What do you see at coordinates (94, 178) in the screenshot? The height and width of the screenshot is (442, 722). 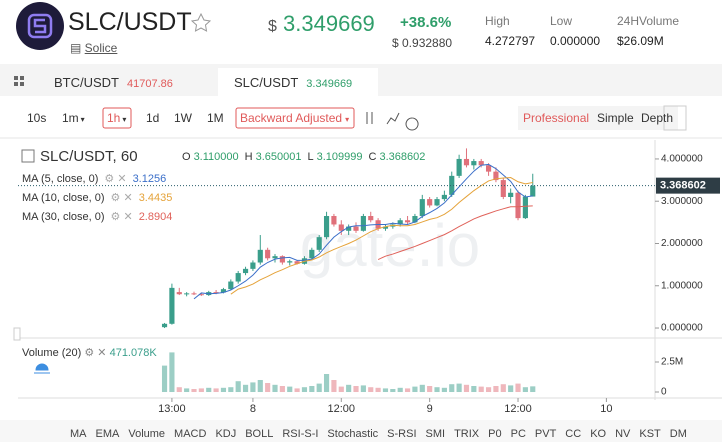 I see `ma-legend: MA (5, close, 0) ⚙ ✕ 3.1256` at bounding box center [94, 178].